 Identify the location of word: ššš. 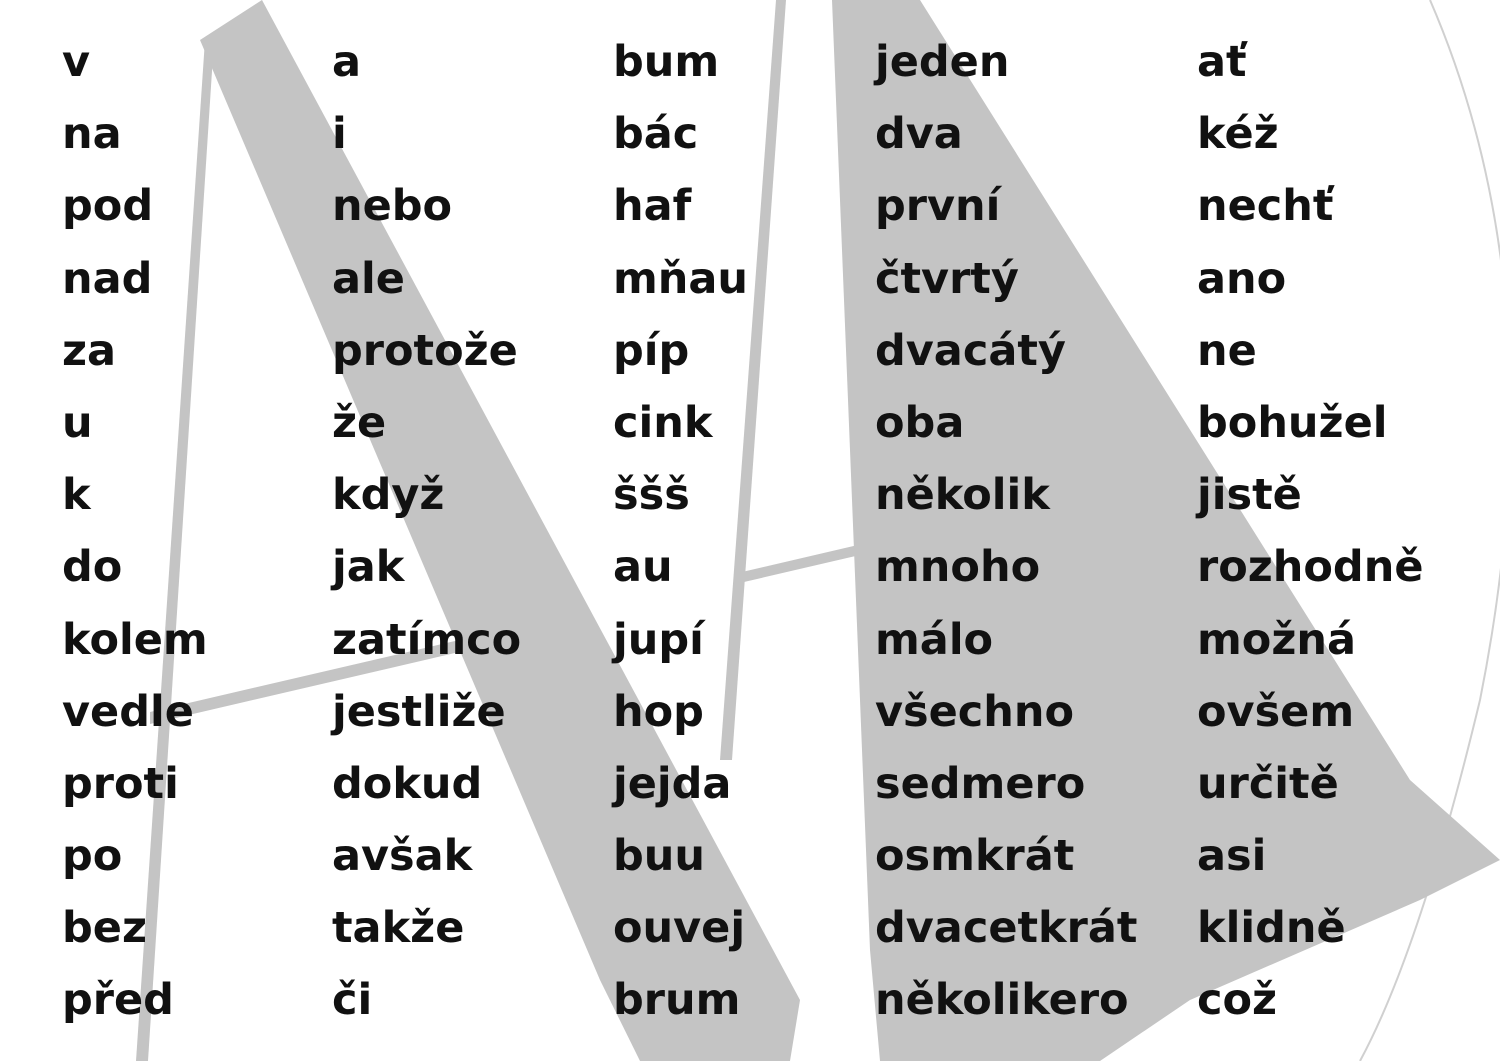
(651, 495).